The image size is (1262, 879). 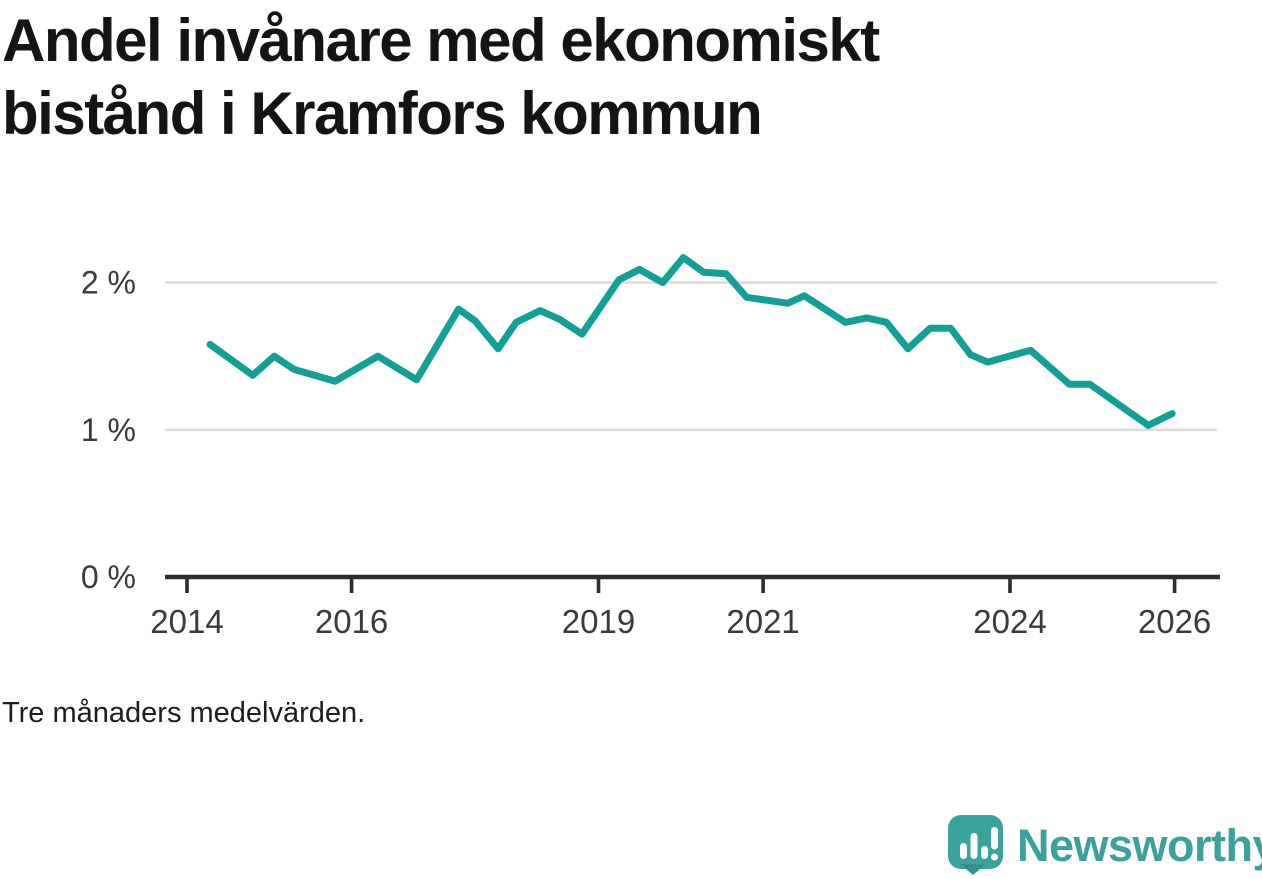 What do you see at coordinates (382, 113) in the screenshot?
I see `page-title-line-2: bistånd i Kramfors kommun` at bounding box center [382, 113].